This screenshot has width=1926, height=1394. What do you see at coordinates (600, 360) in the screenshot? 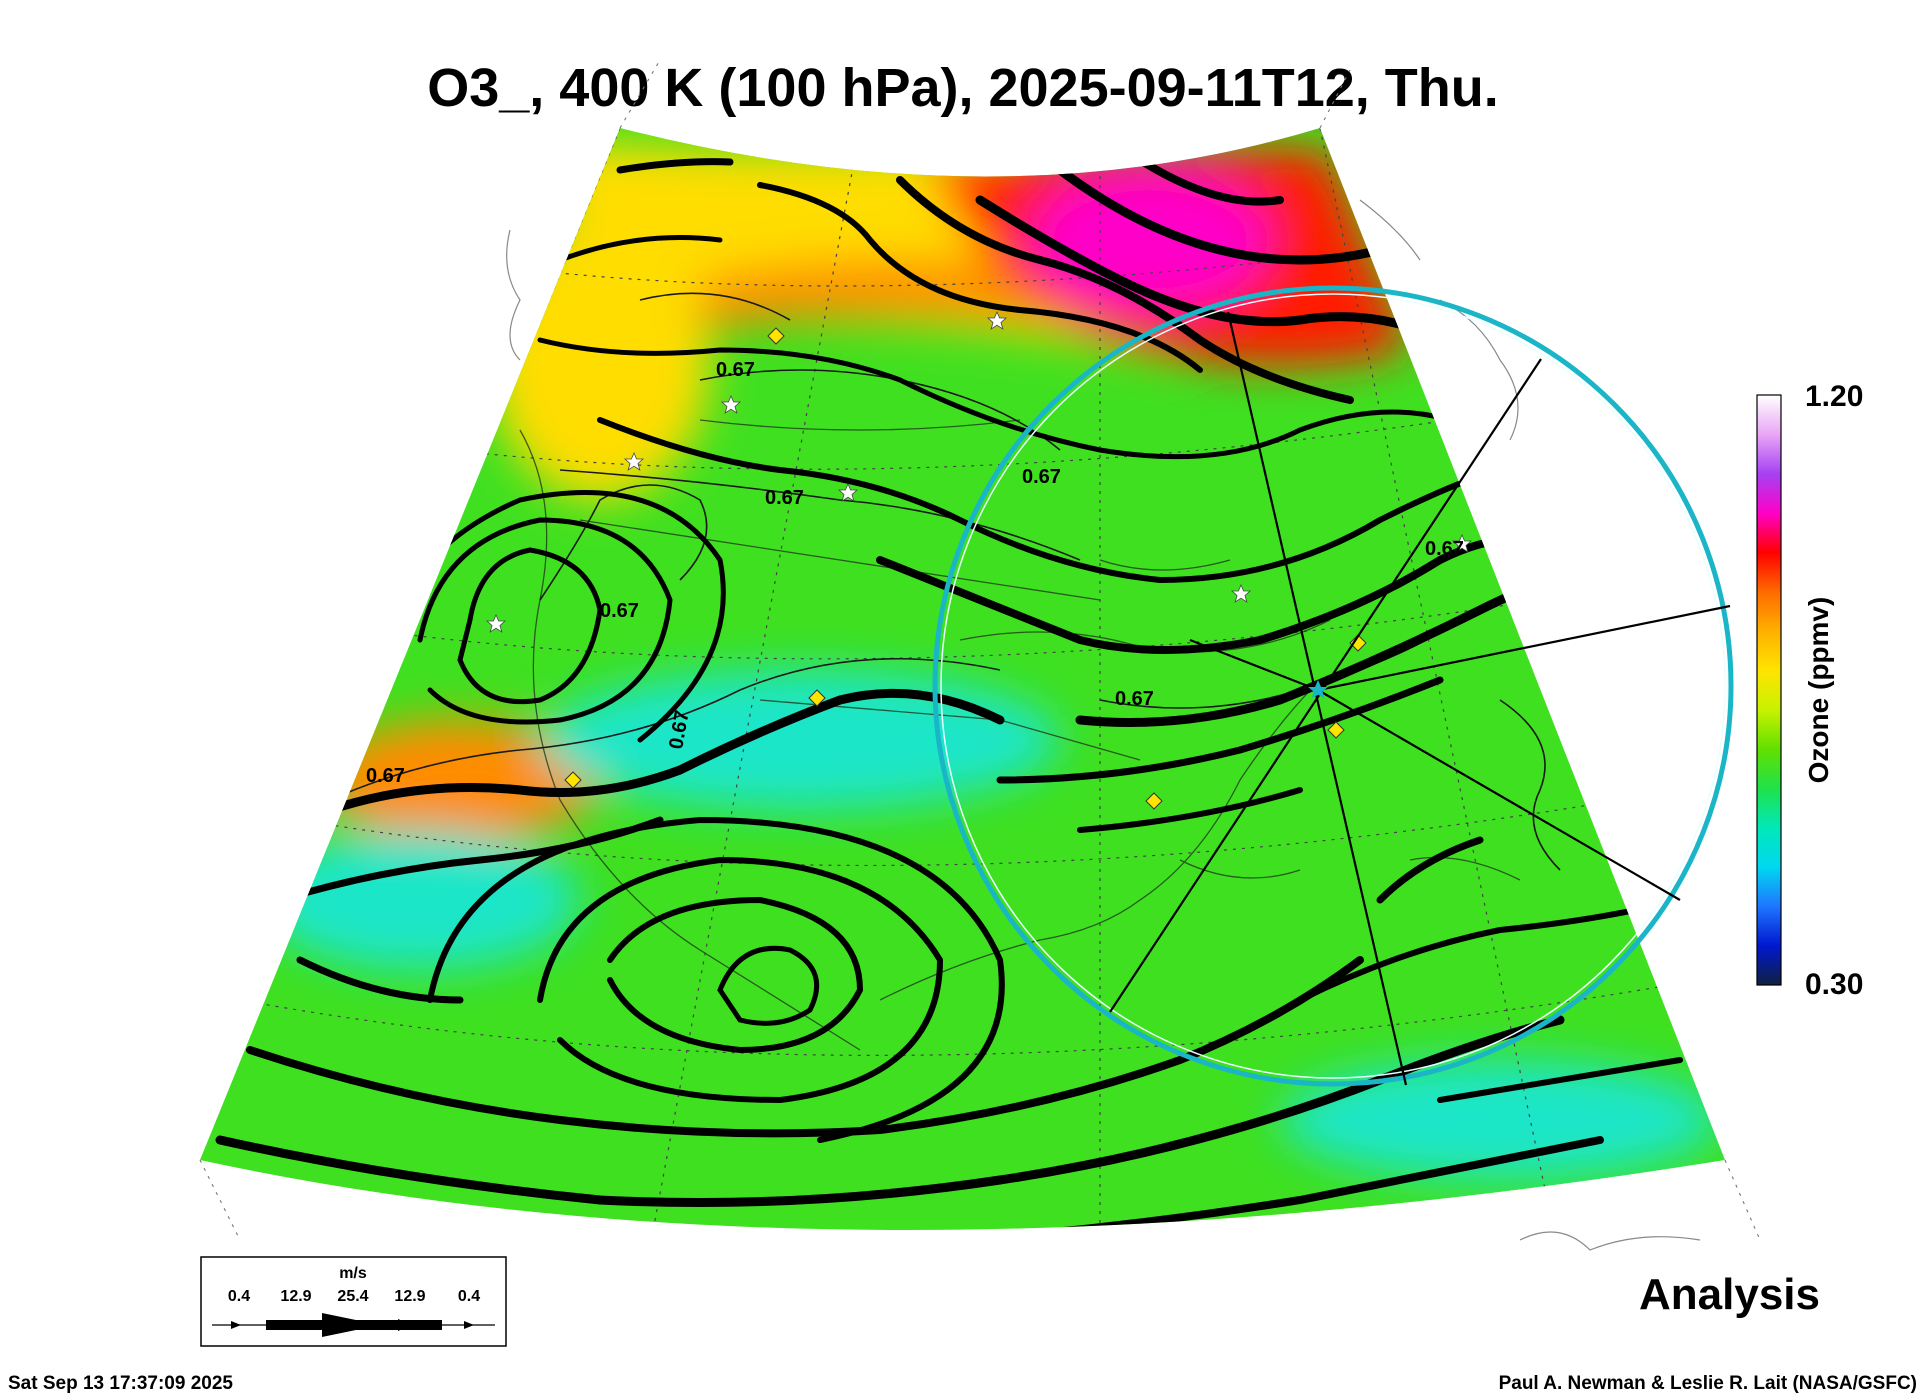
I see `field-patch-yellow-west` at bounding box center [600, 360].